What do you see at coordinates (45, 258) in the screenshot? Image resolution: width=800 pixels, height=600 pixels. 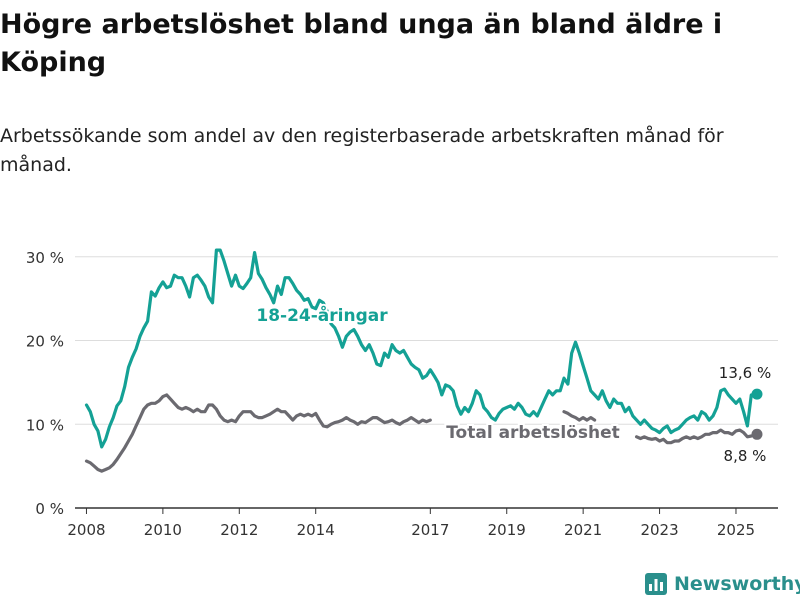 I see `y-tick-label: 30 %` at bounding box center [45, 258].